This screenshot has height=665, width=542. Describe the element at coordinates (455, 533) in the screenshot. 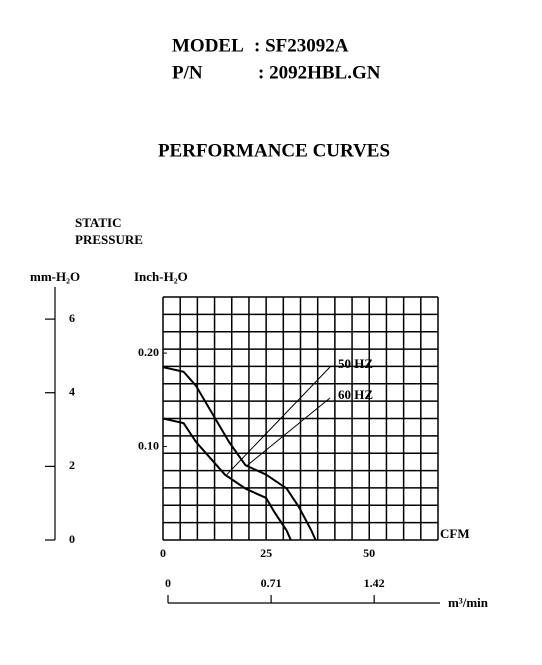

I see `x-label: CFM` at that location.